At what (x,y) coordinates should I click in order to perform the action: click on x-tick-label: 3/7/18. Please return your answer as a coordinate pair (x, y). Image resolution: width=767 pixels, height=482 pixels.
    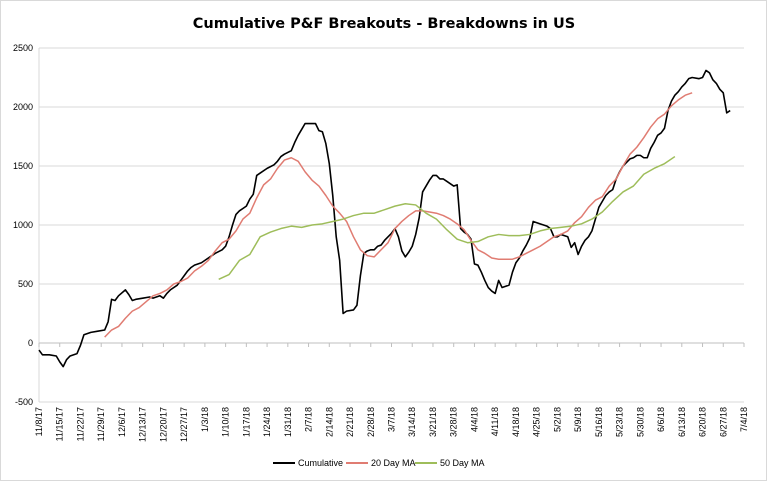
    Looking at the image, I should click on (392, 419).